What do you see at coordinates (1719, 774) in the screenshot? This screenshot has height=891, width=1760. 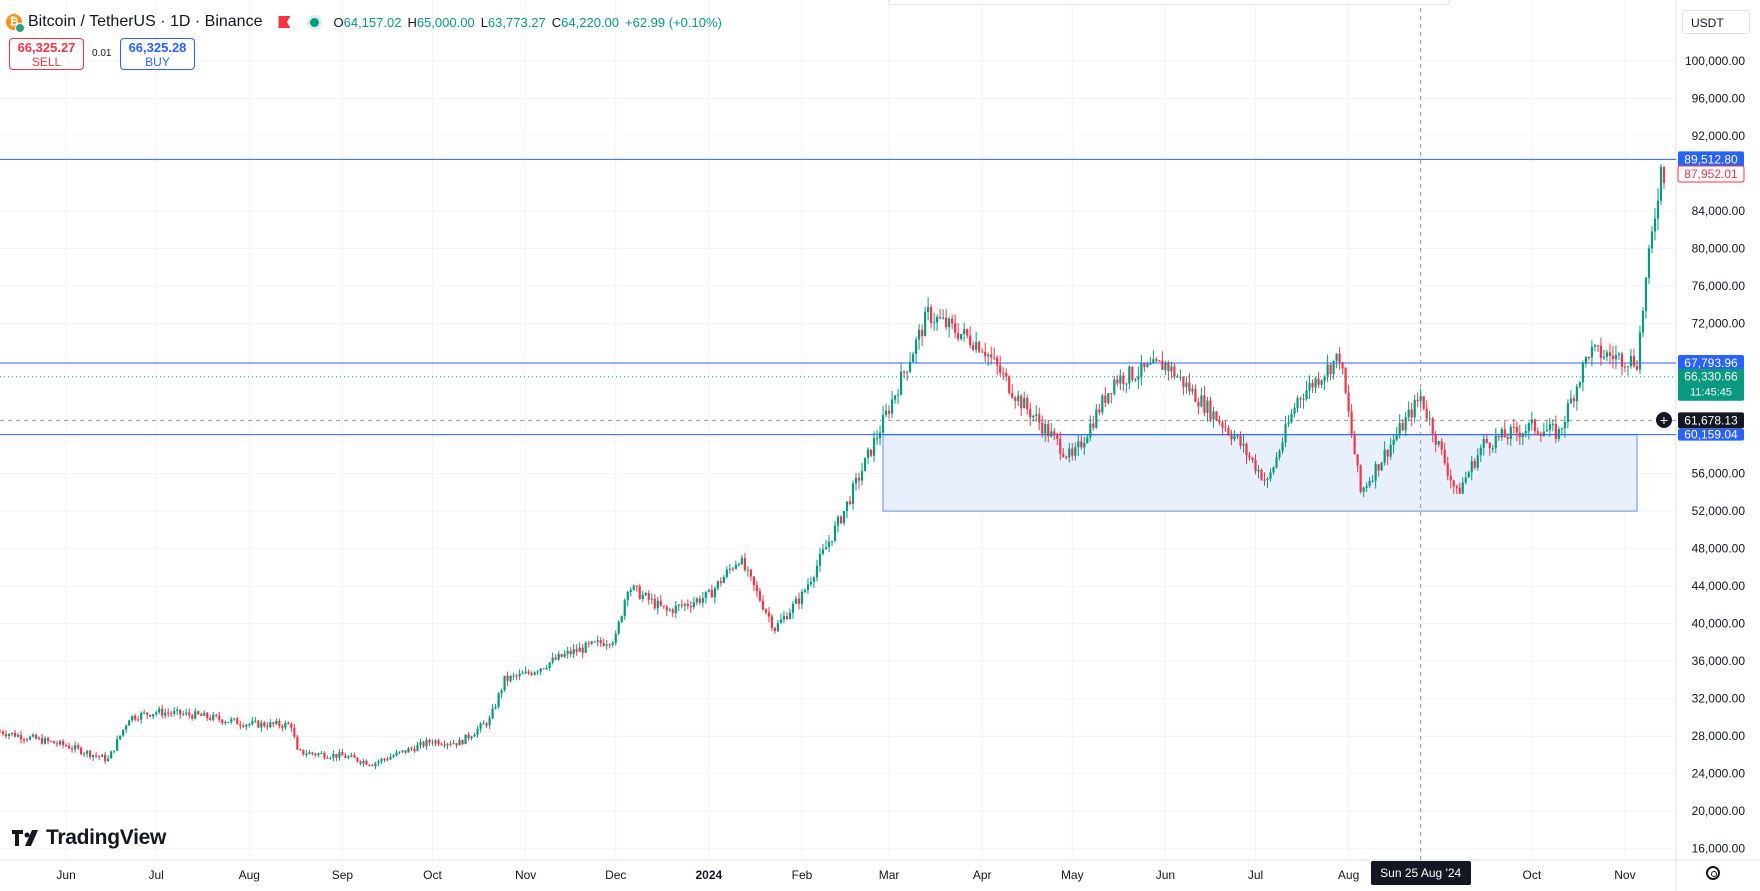 I see `price-tick-label: 24,000.00` at bounding box center [1719, 774].